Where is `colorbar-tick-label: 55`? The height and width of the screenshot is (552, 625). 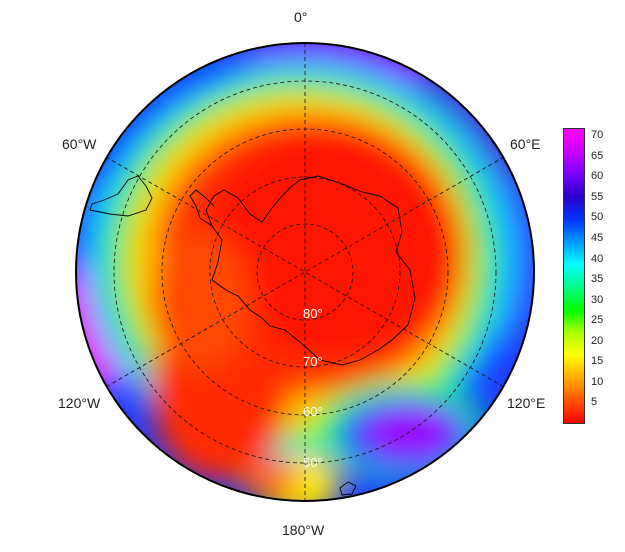 colorbar-tick-label: 55 is located at coordinates (597, 197).